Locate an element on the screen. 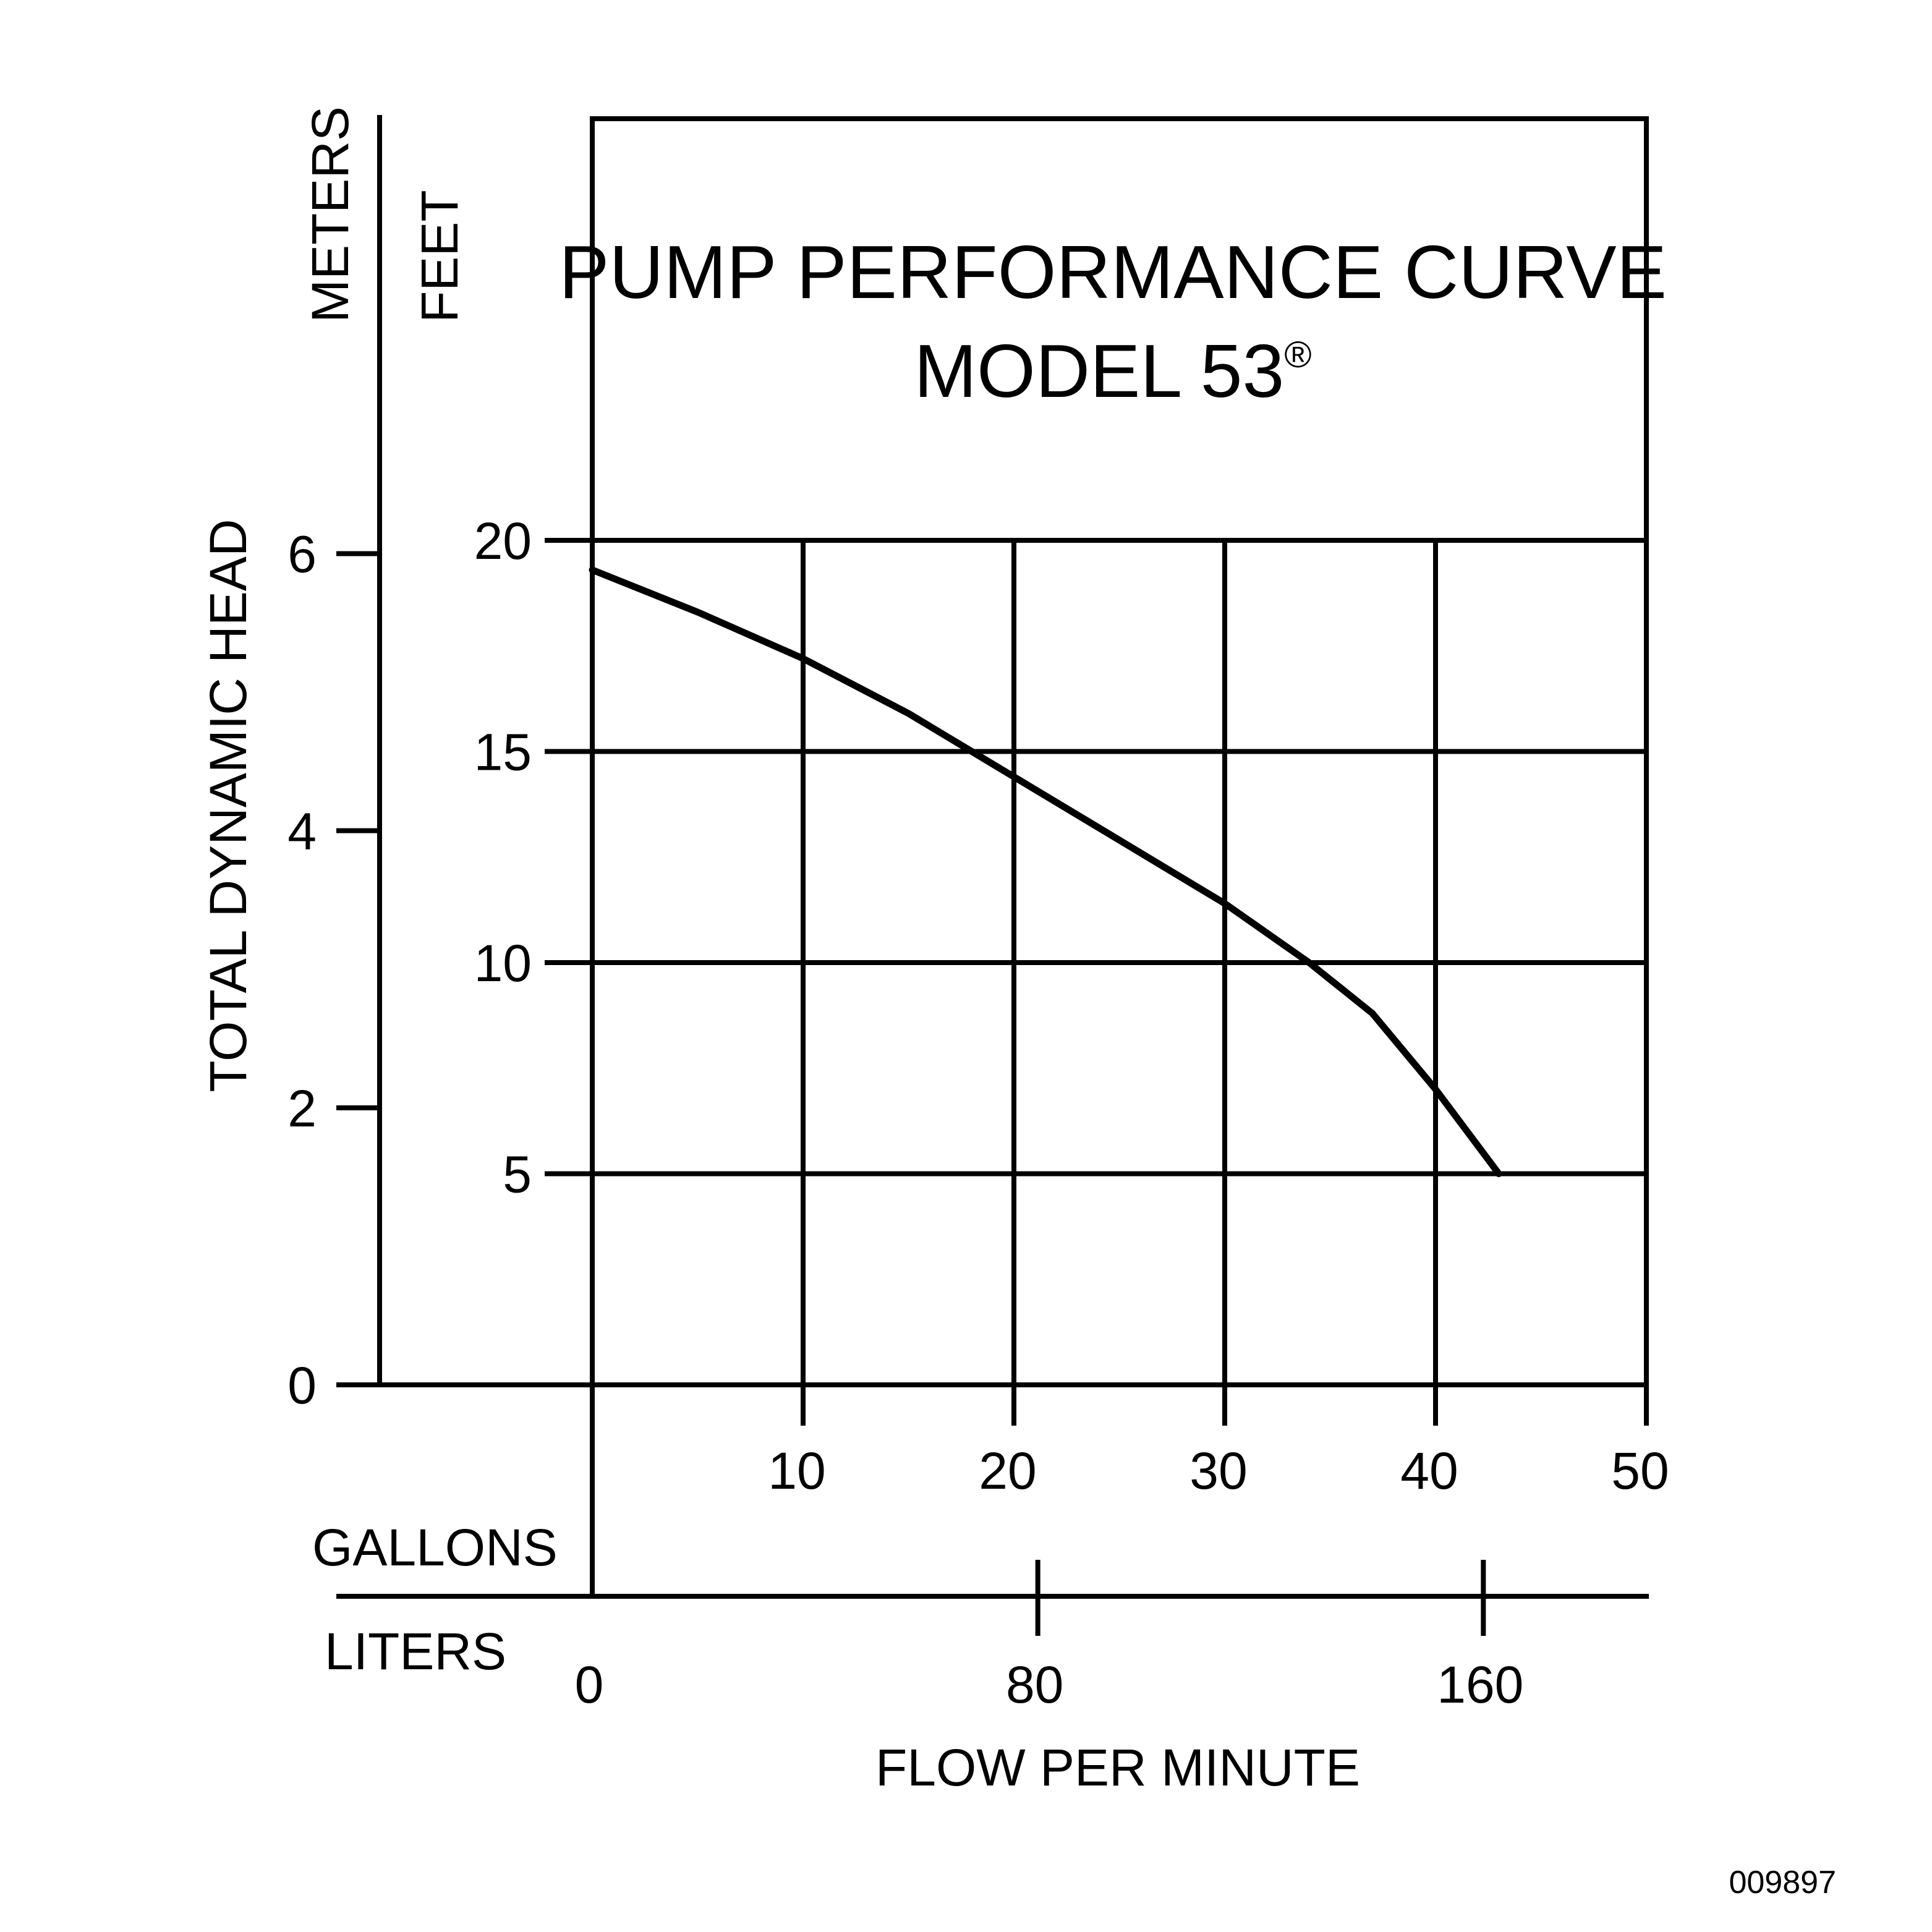 This screenshot has height=1932, width=1932. x-tick-label-liters-160: 160 is located at coordinates (1480, 1685).